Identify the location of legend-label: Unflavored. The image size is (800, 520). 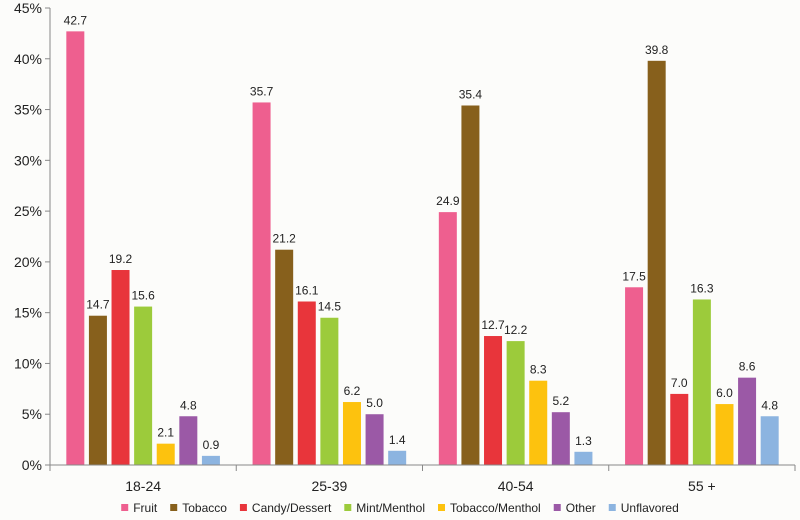
(650, 508).